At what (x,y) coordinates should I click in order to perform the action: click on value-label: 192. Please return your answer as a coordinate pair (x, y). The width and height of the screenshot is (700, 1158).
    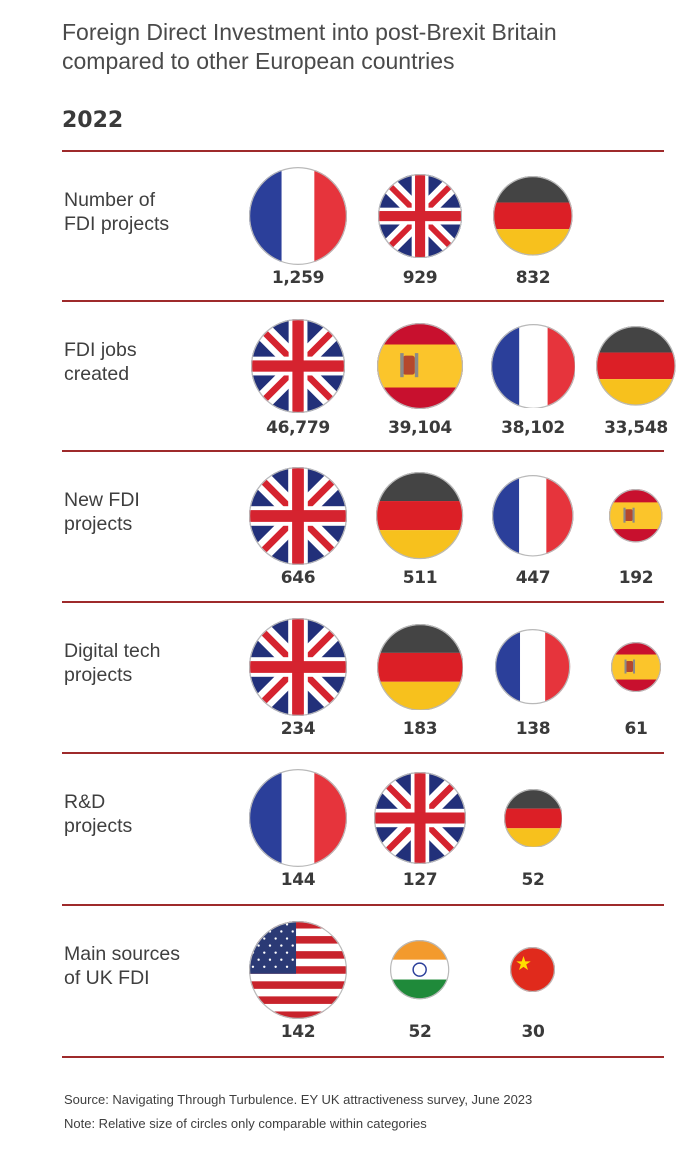
    Looking at the image, I should click on (636, 578).